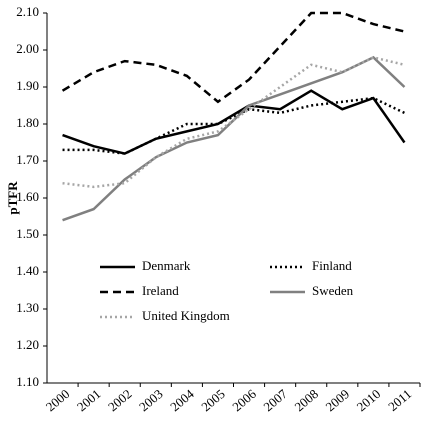 The image size is (429, 425). I want to click on x-tick-label: 2010, so click(369, 400).